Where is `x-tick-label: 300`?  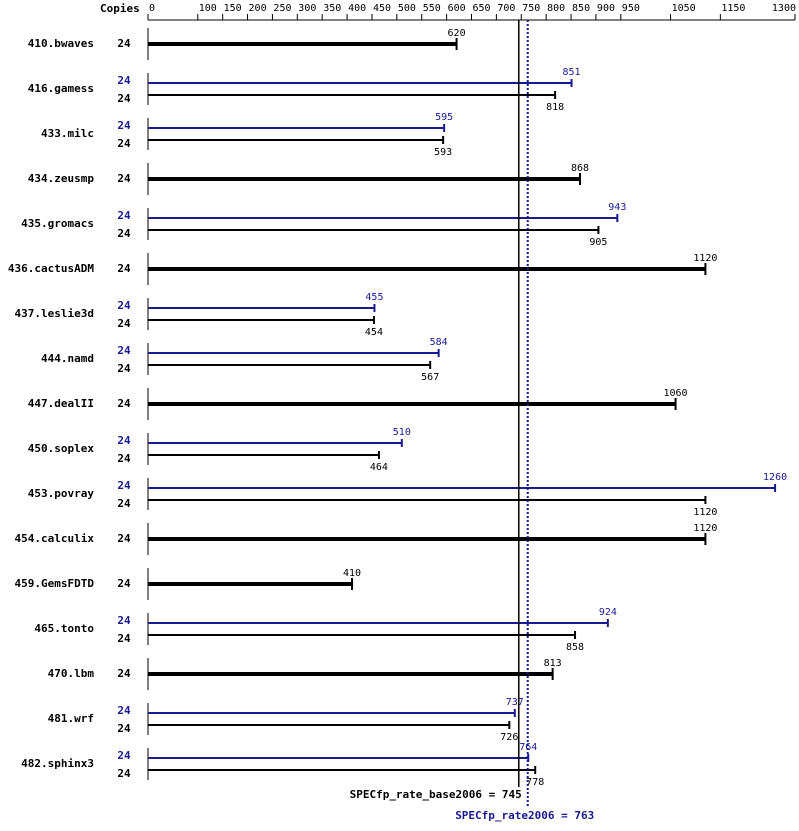
x-tick-label: 300 is located at coordinates (307, 8).